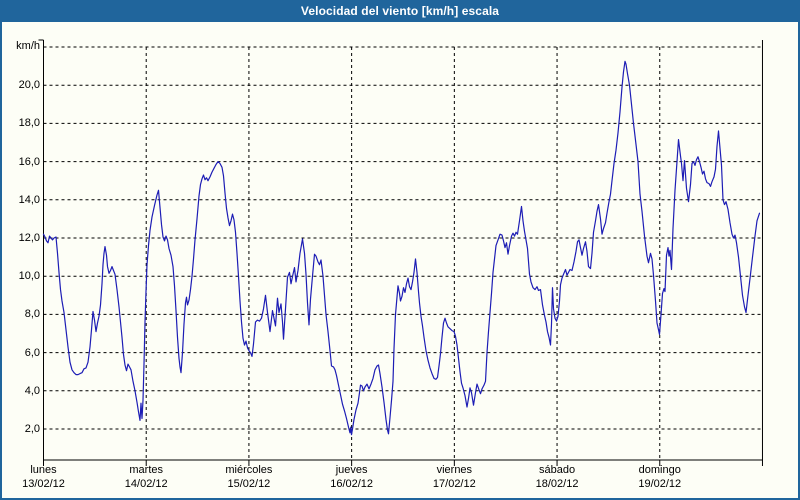 The height and width of the screenshot is (500, 800). What do you see at coordinates (249, 477) in the screenshot?
I see `x-day-label: miércoles 15/02/12` at bounding box center [249, 477].